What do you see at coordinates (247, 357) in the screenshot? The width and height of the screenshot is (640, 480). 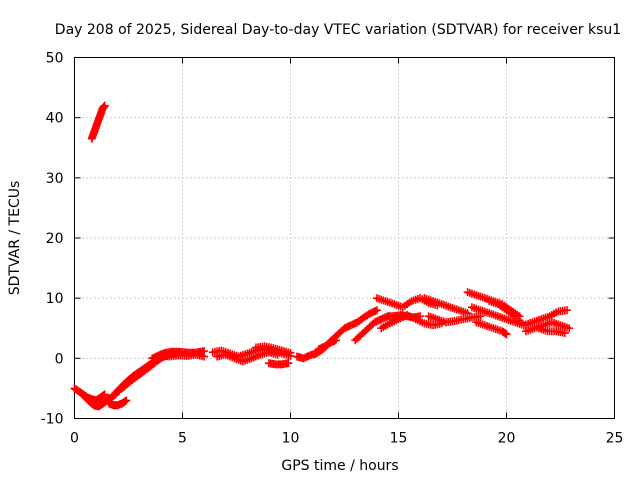 I see `series-sat-i` at bounding box center [247, 357].